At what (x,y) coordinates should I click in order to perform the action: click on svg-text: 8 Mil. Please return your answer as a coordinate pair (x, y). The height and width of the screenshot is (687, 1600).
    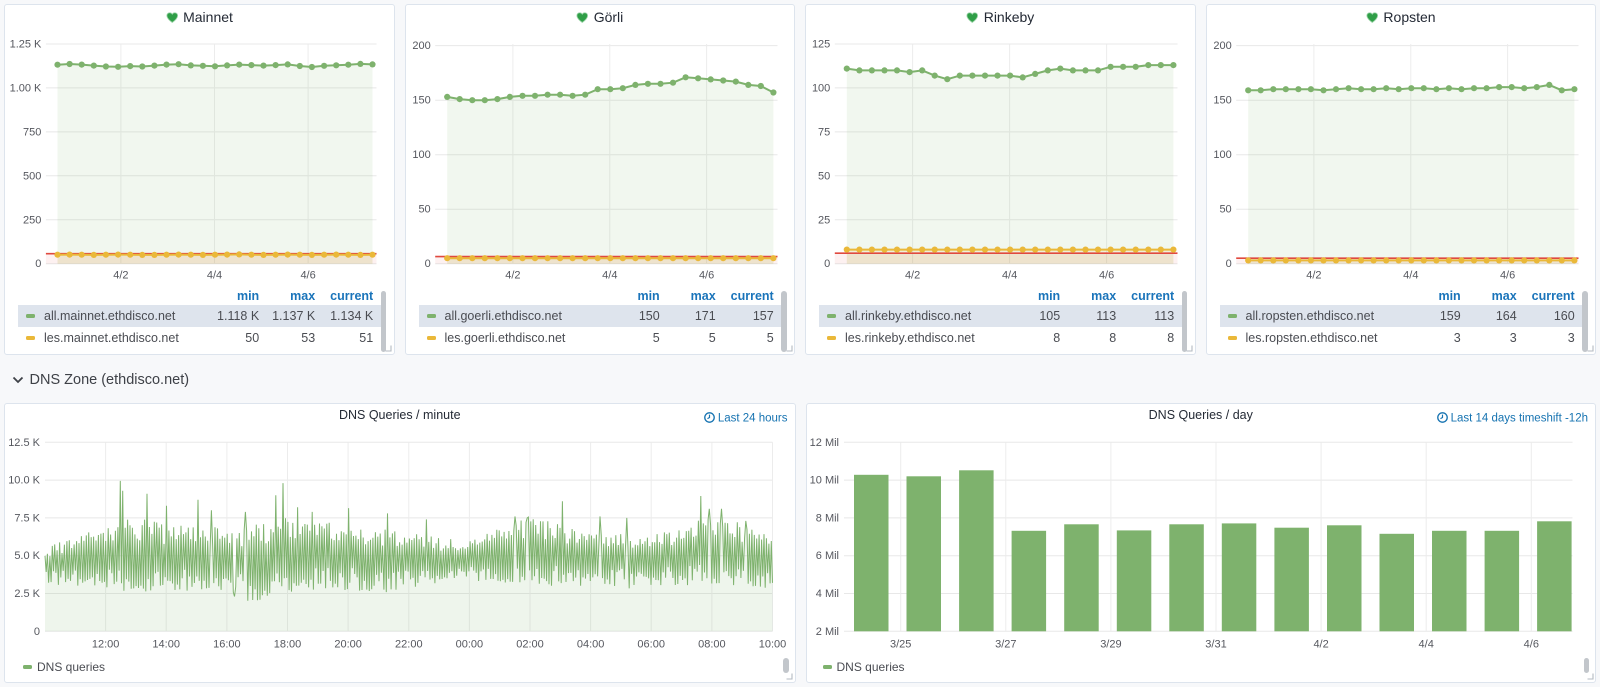
    Looking at the image, I should click on (826, 518).